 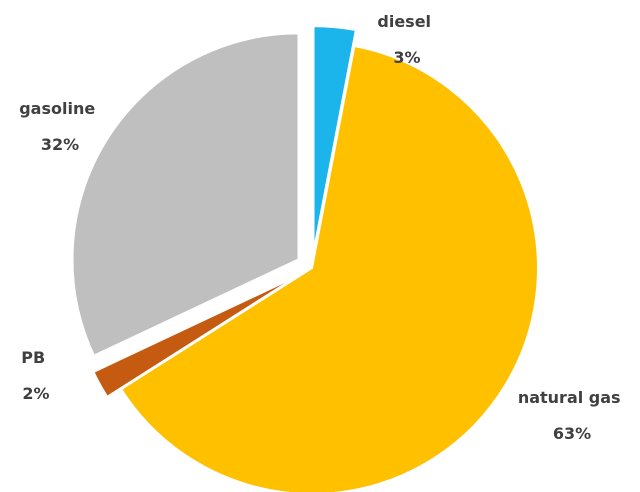 What do you see at coordinates (195, 336) in the screenshot?
I see `pie-slice-pb` at bounding box center [195, 336].